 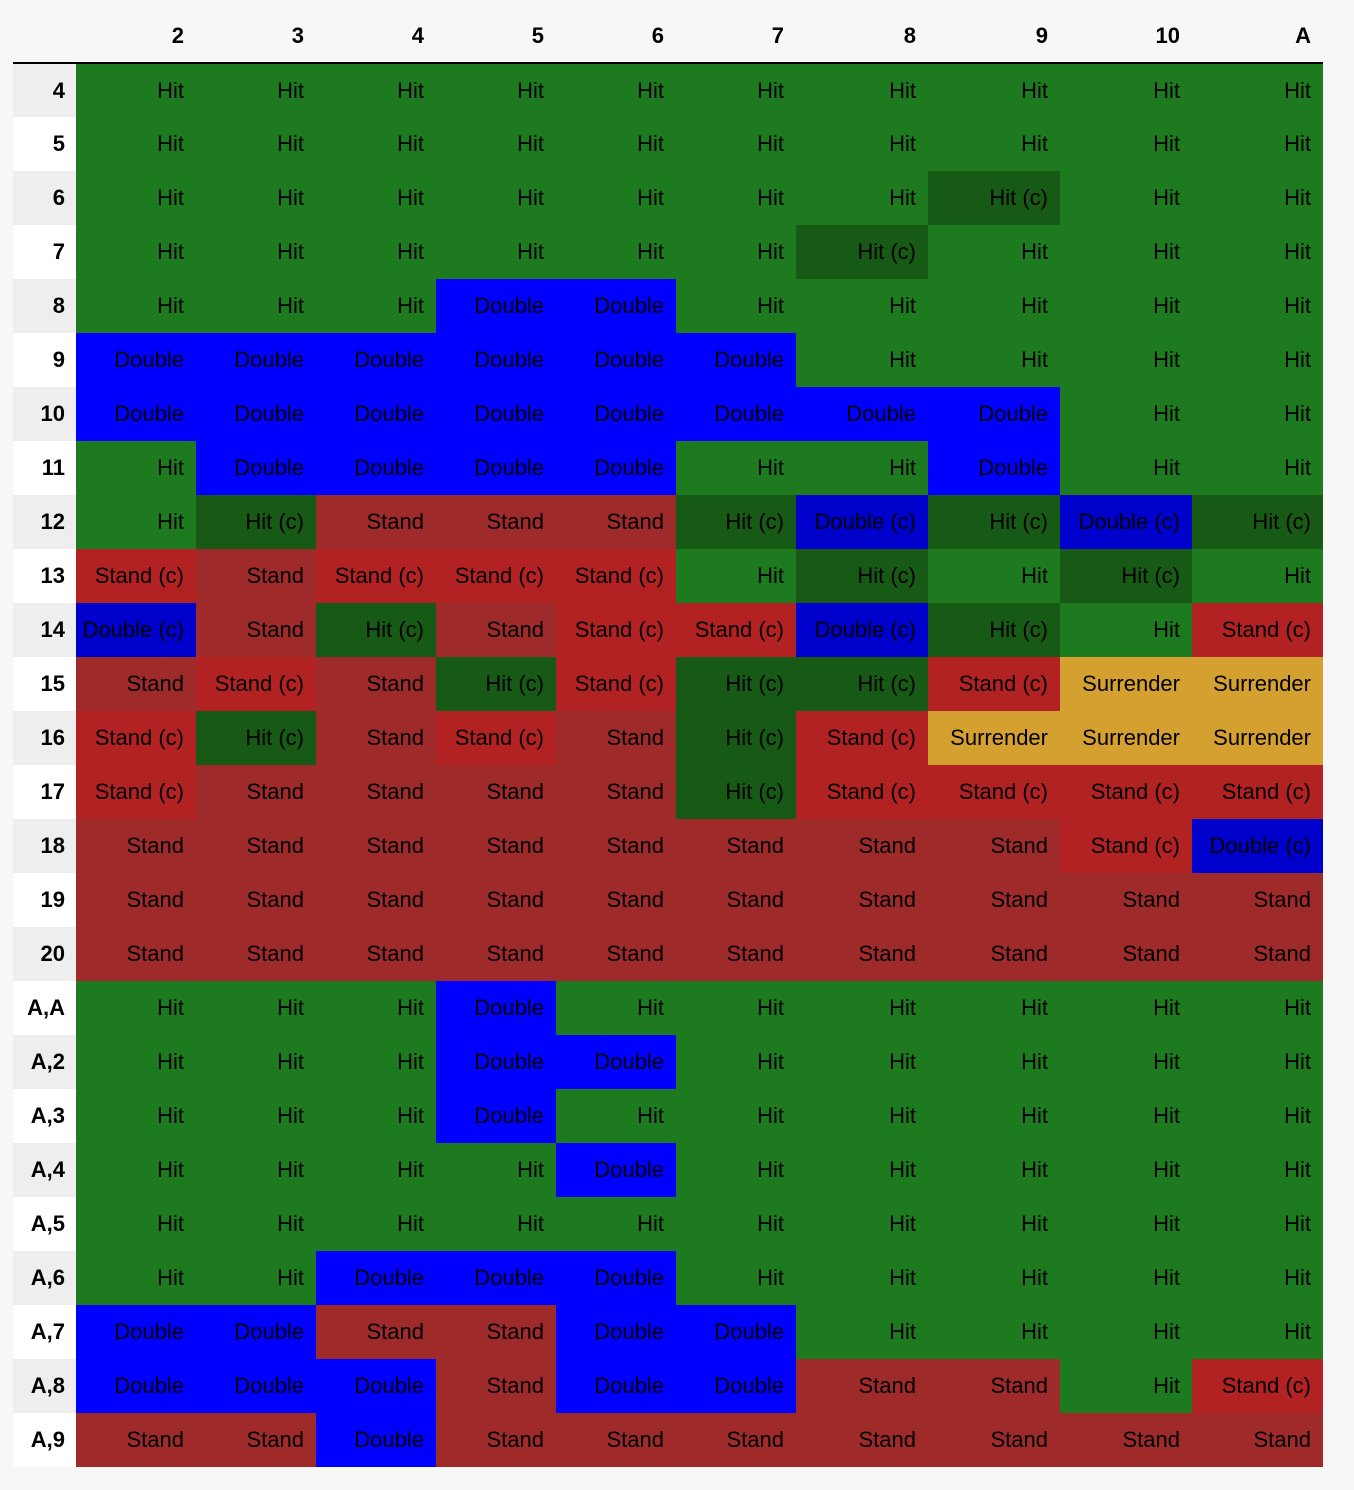 I want to click on row-header: A,7, so click(x=44, y=1332).